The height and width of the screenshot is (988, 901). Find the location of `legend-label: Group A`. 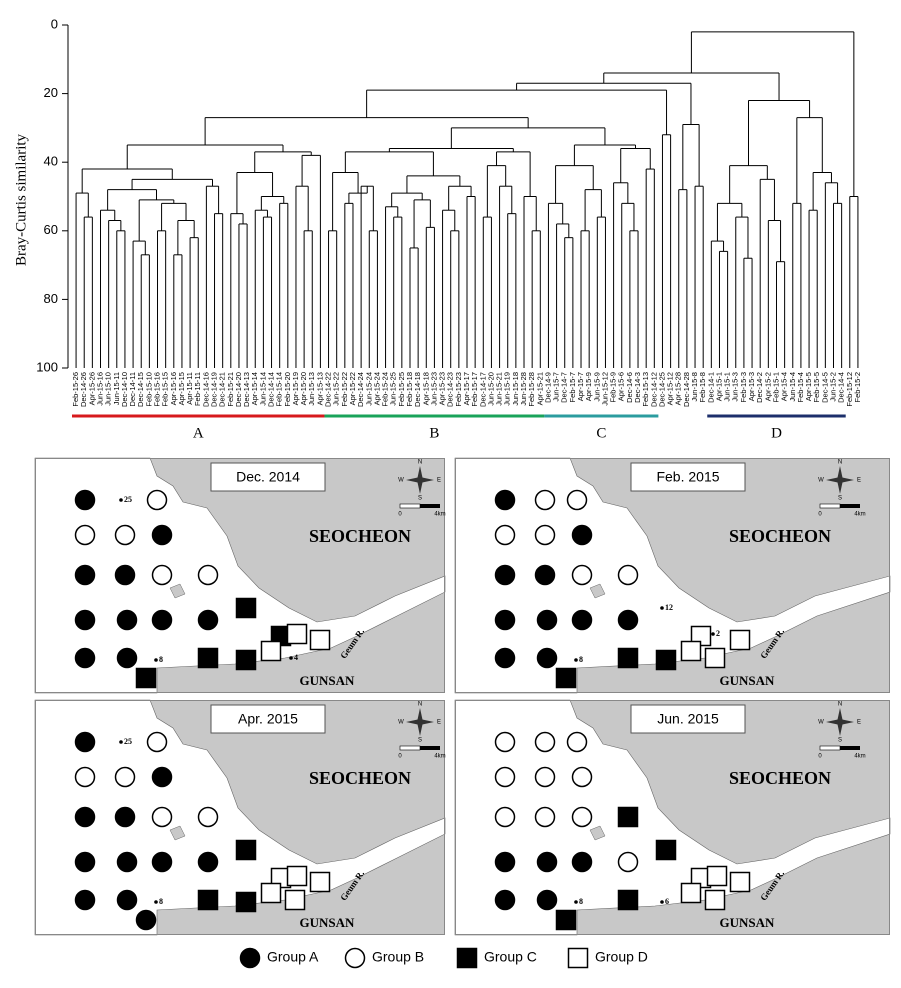

legend-label: Group A is located at coordinates (293, 957).